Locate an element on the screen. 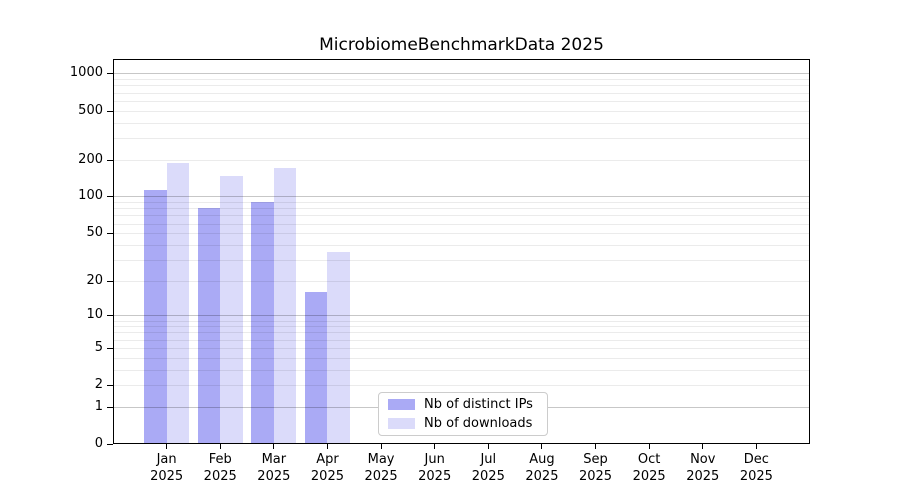  x-tick-jul is located at coordinates (488, 446).